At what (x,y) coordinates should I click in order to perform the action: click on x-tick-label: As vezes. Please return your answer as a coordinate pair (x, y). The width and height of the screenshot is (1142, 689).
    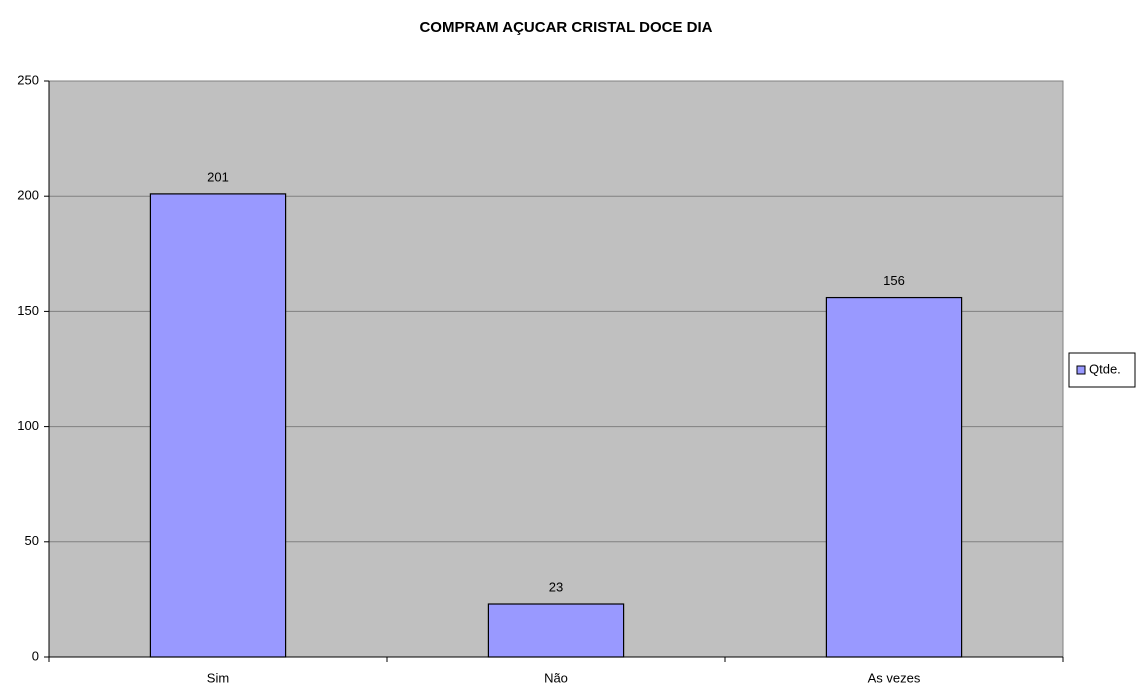
    Looking at the image, I should click on (894, 677).